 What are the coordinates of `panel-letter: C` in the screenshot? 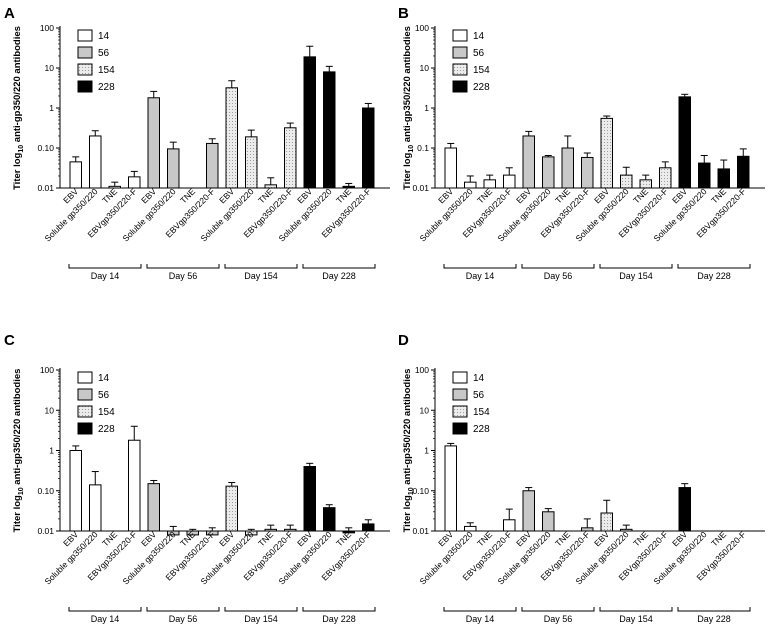 It's located at (9, 340).